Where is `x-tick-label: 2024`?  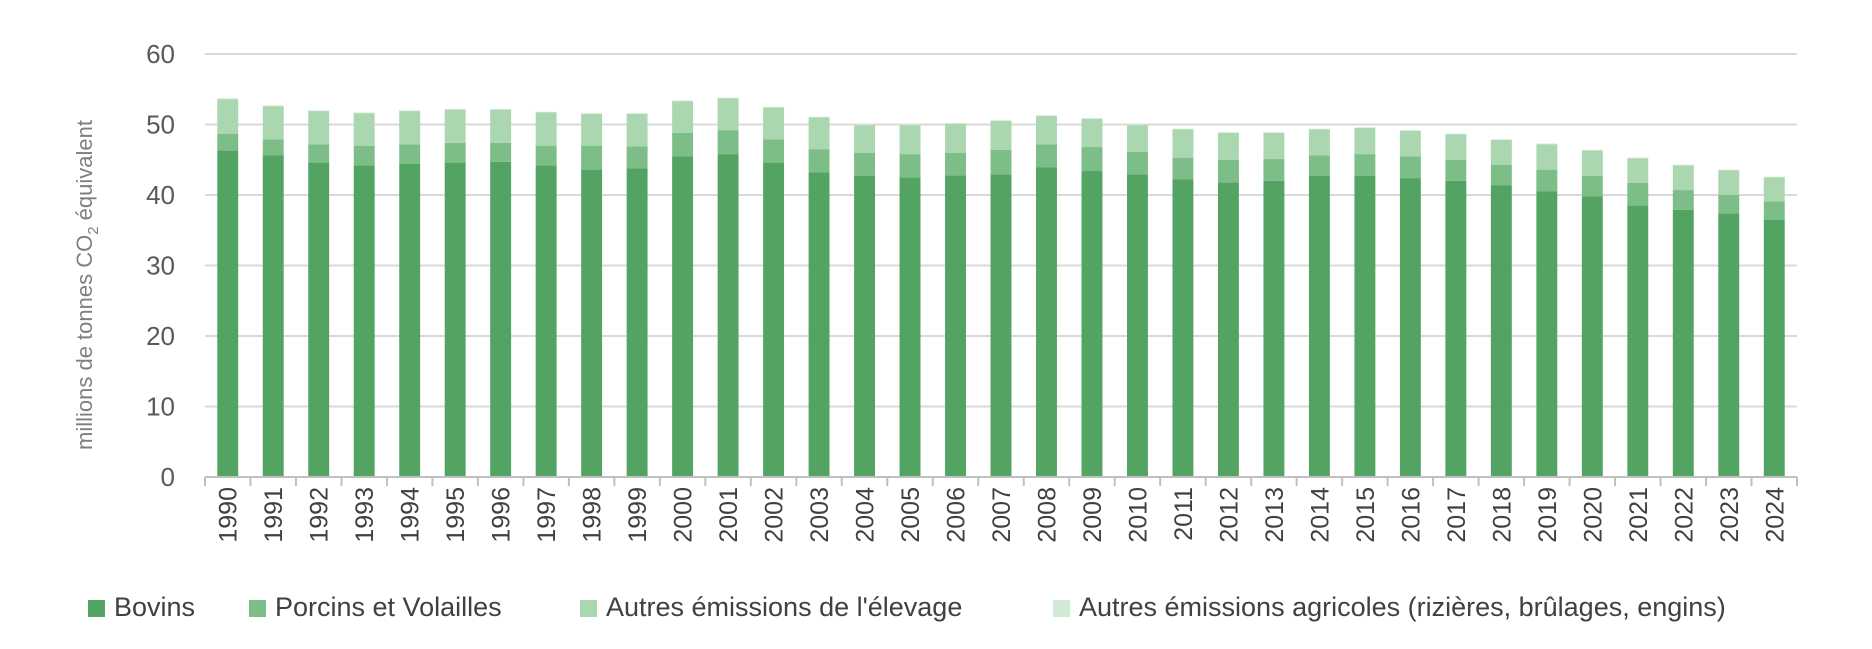
x-tick-label: 2024 is located at coordinates (1775, 515).